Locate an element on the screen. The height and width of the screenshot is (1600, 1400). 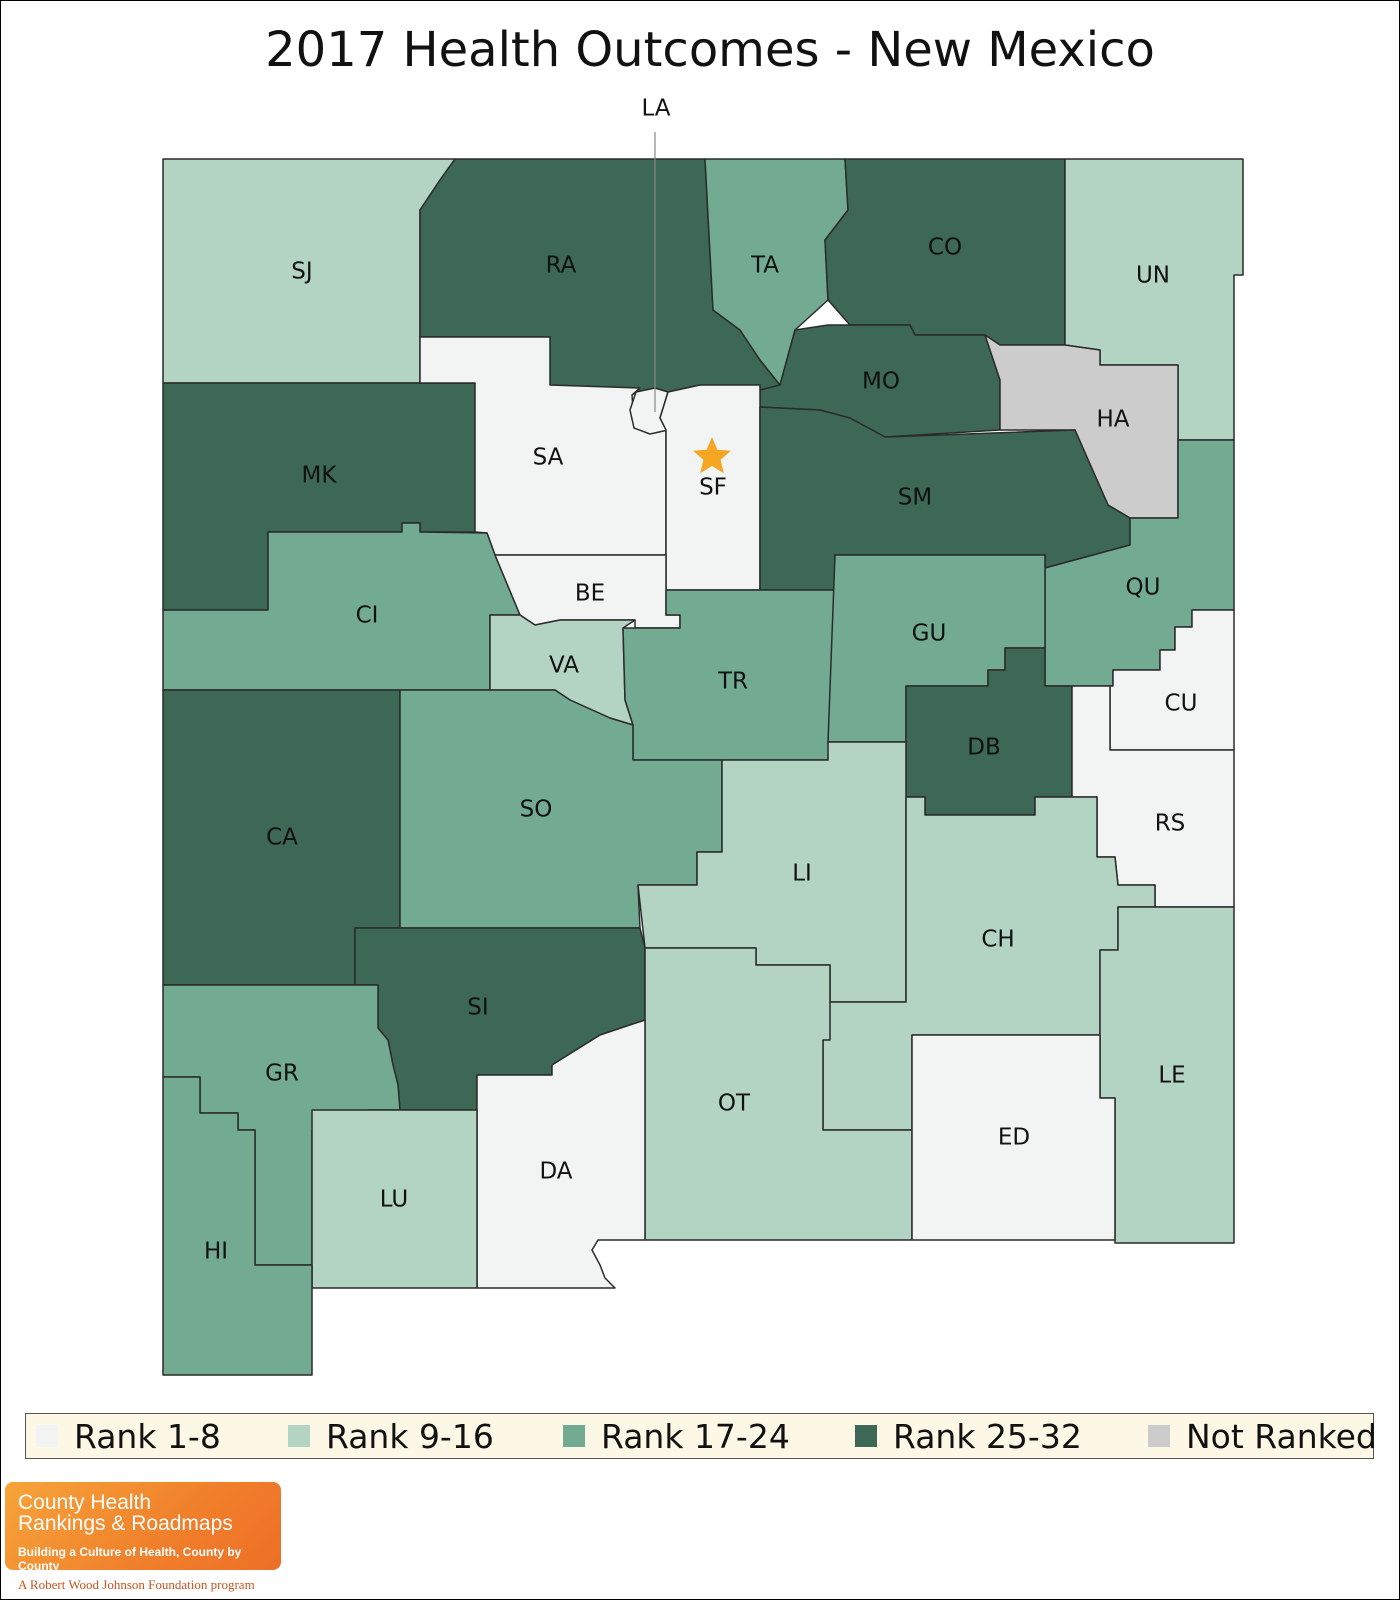
label-LA: LA is located at coordinates (655, 109).